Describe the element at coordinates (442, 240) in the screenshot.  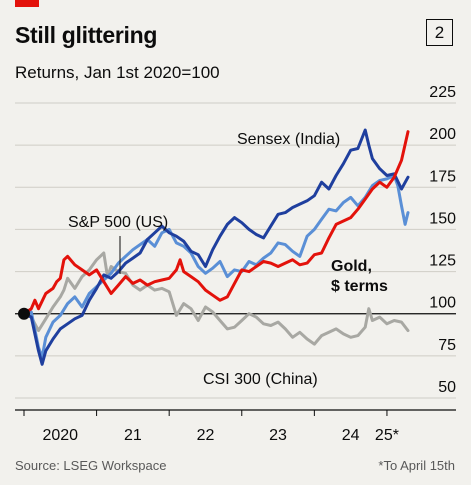
I see `y-axis-ticks: 50 75 100 125 150 175 200 225` at that location.